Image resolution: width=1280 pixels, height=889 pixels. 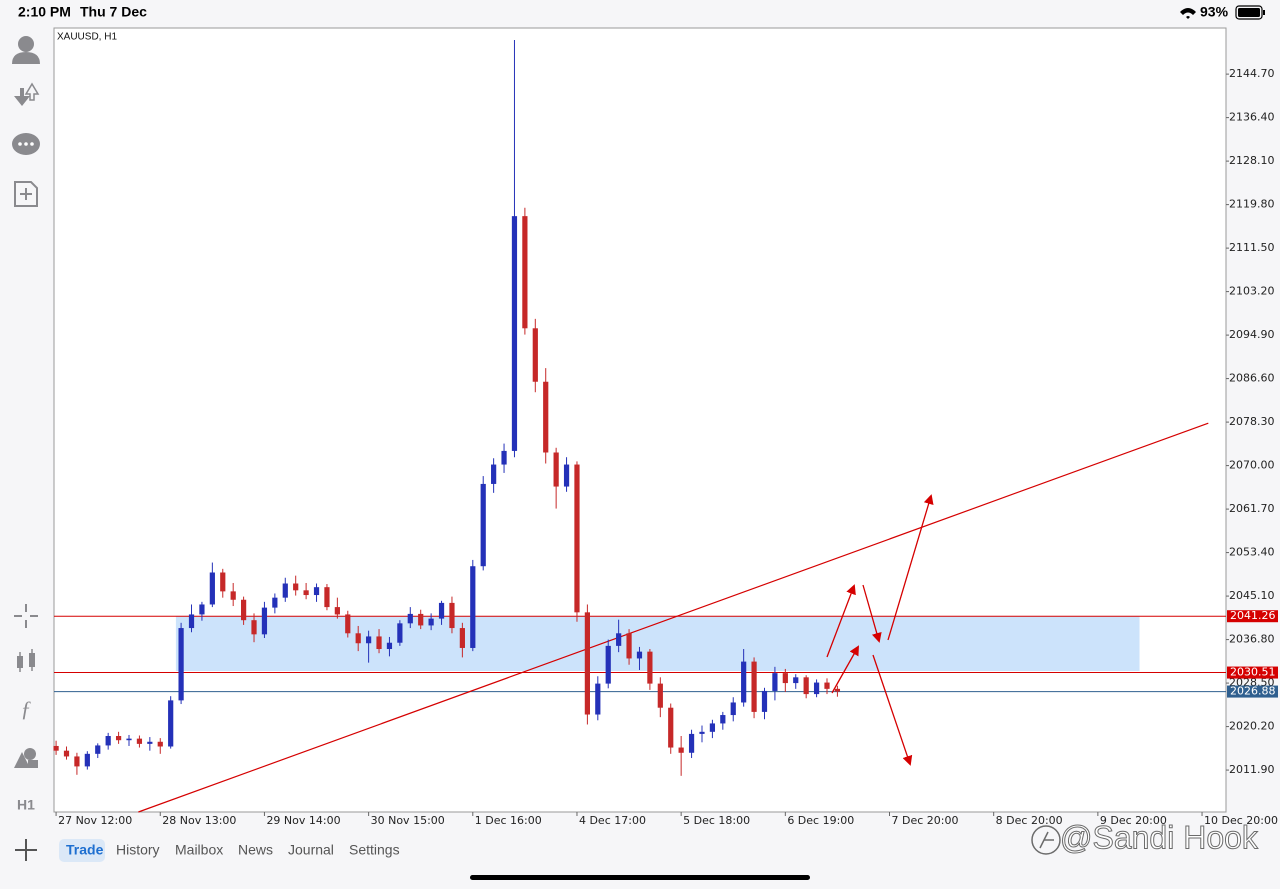 What do you see at coordinates (255, 850) in the screenshot?
I see `tab: News` at bounding box center [255, 850].